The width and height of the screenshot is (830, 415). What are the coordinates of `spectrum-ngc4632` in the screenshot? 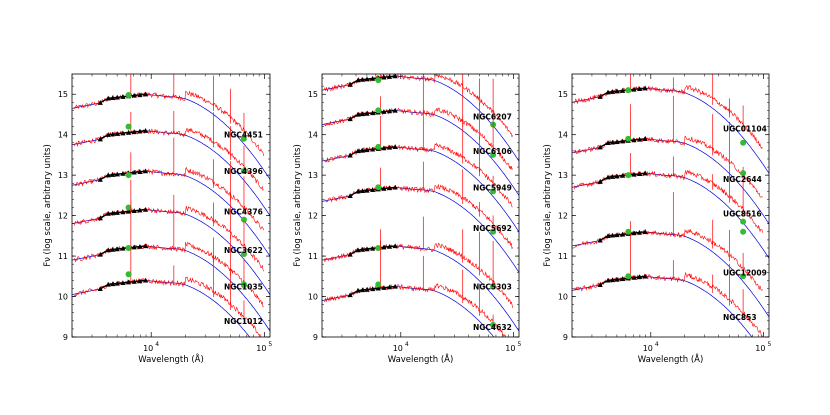 It's located at (415, 310).